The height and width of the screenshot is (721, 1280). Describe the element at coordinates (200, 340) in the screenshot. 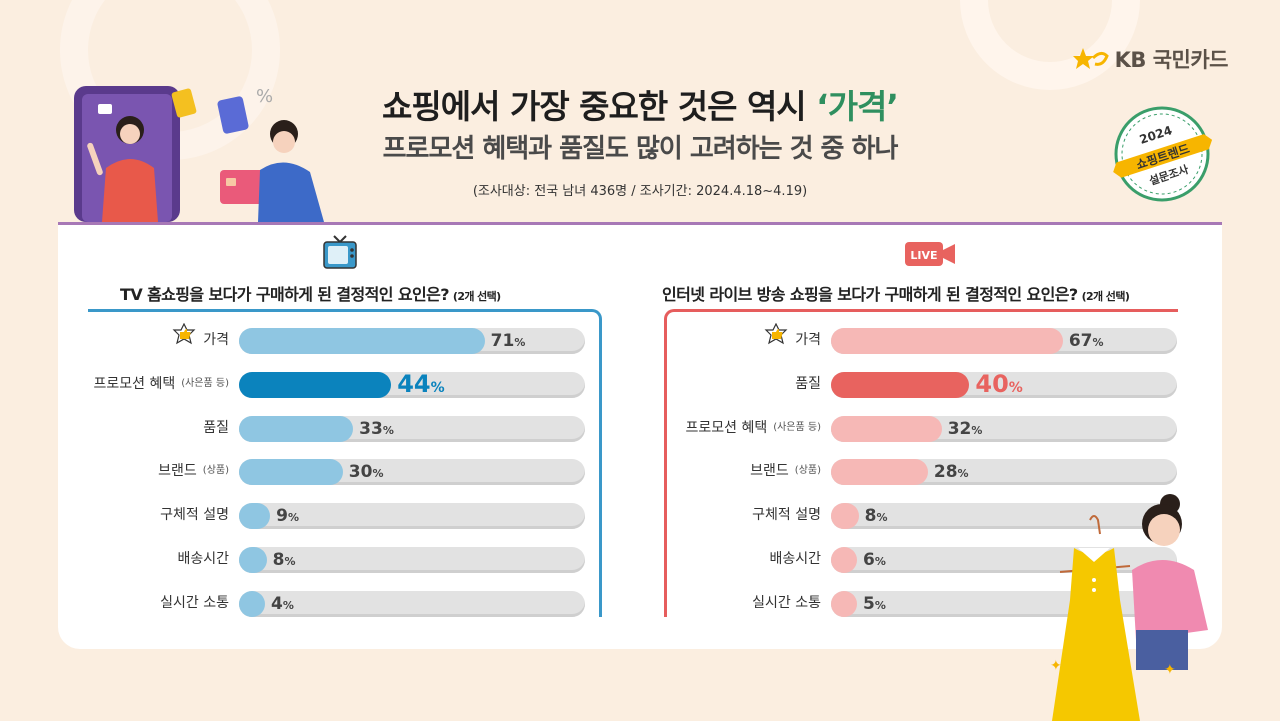

I see `category-label: 가격` at that location.